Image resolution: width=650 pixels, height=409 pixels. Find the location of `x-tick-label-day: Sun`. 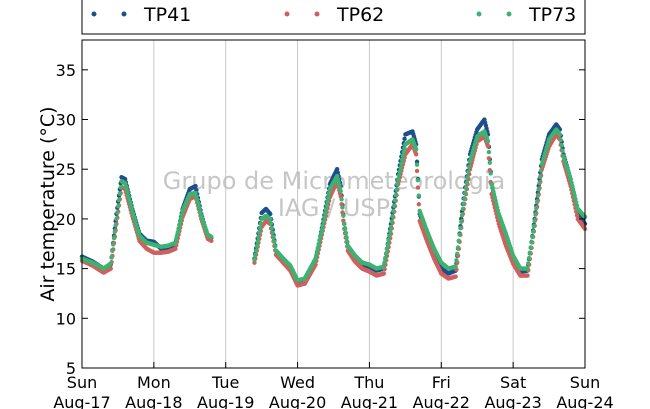

x-tick-label-day: Sun is located at coordinates (585, 382).